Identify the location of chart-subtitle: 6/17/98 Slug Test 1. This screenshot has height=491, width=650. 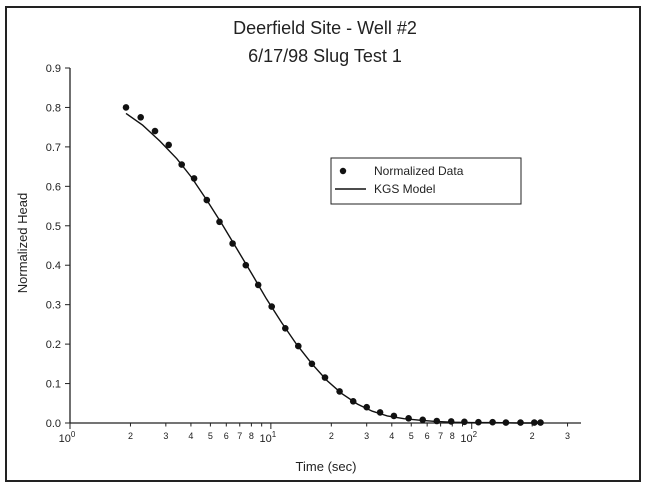
(325, 56).